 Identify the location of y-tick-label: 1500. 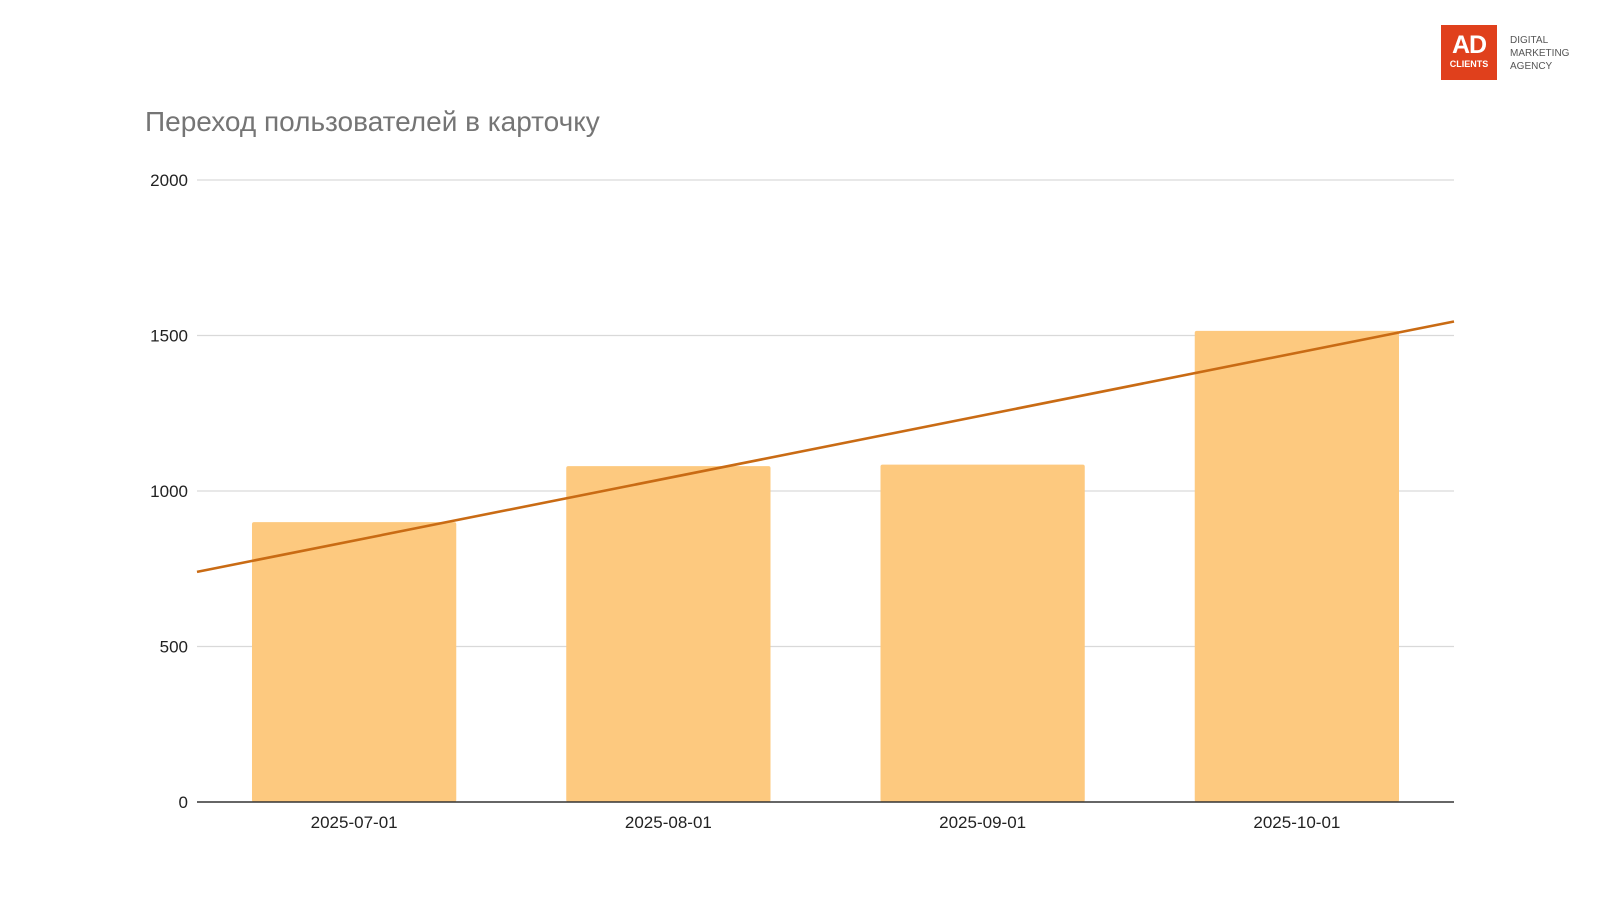
(169, 336).